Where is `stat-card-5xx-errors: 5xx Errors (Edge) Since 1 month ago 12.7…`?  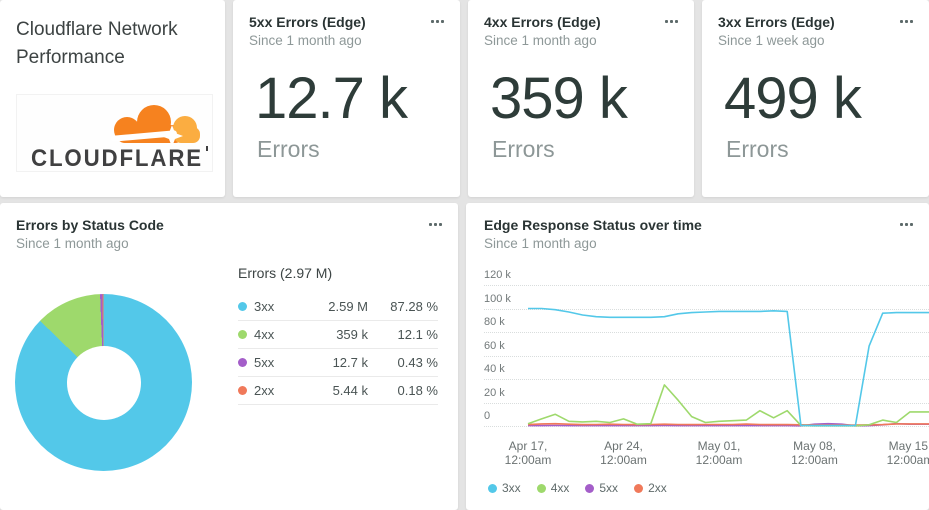
stat-card-5xx-errors: 5xx Errors (Edge) Since 1 month ago 12.7… is located at coordinates (346, 98).